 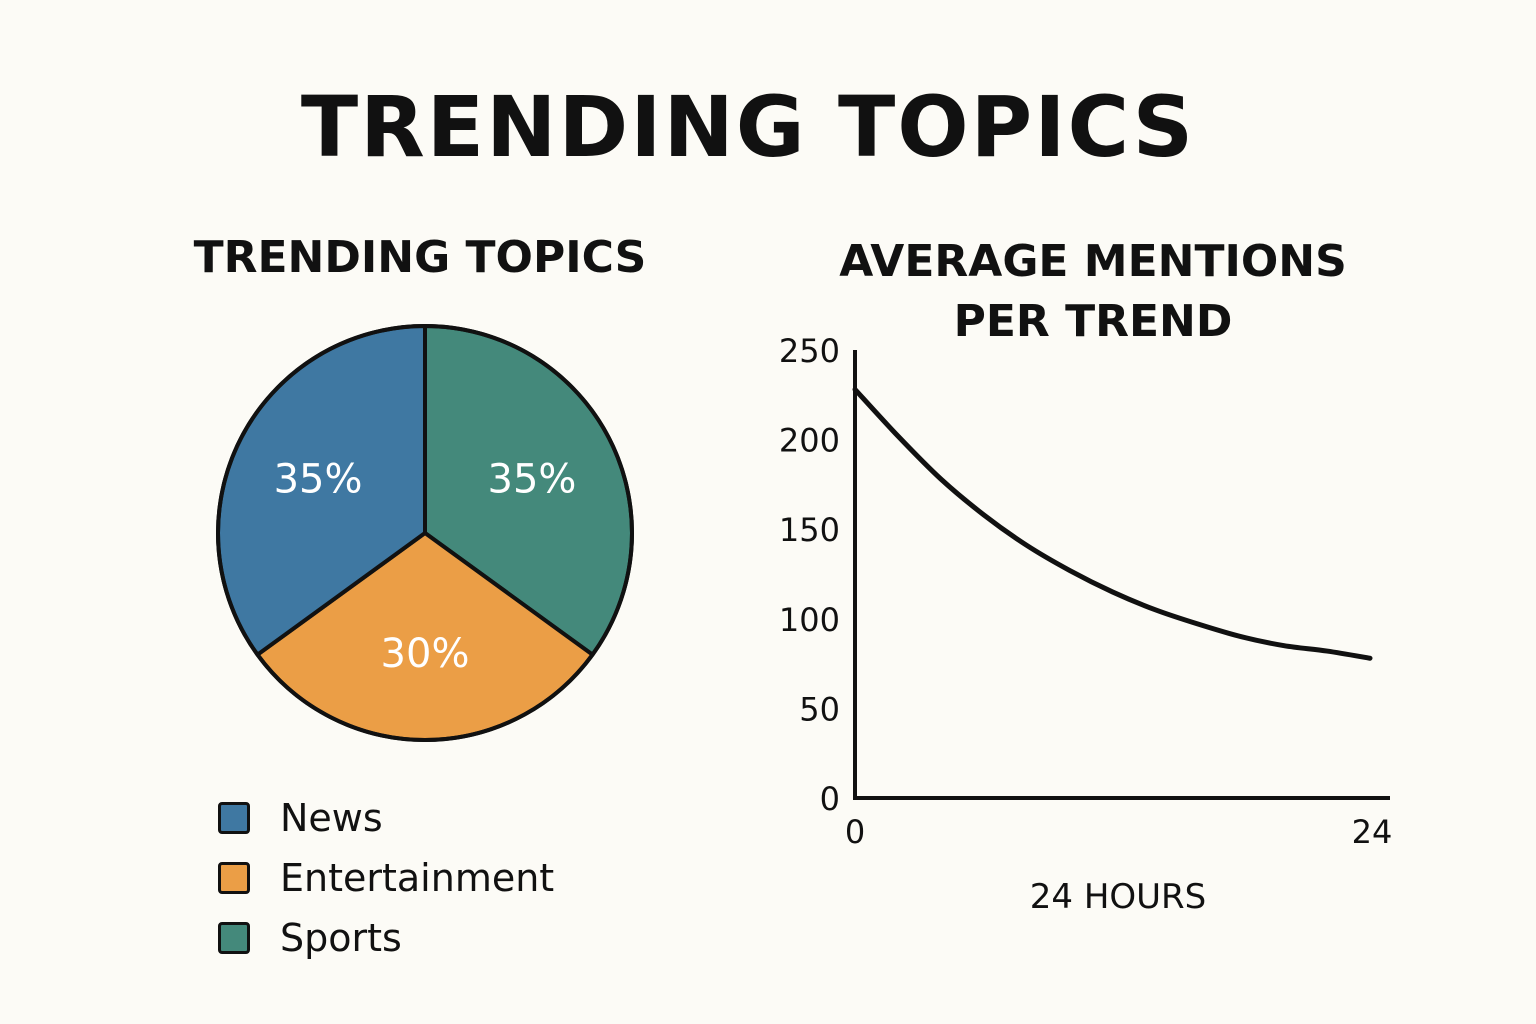 I want to click on line-chart-title-line-1: AVERAGE MENTIONS, so click(x=1093, y=261).